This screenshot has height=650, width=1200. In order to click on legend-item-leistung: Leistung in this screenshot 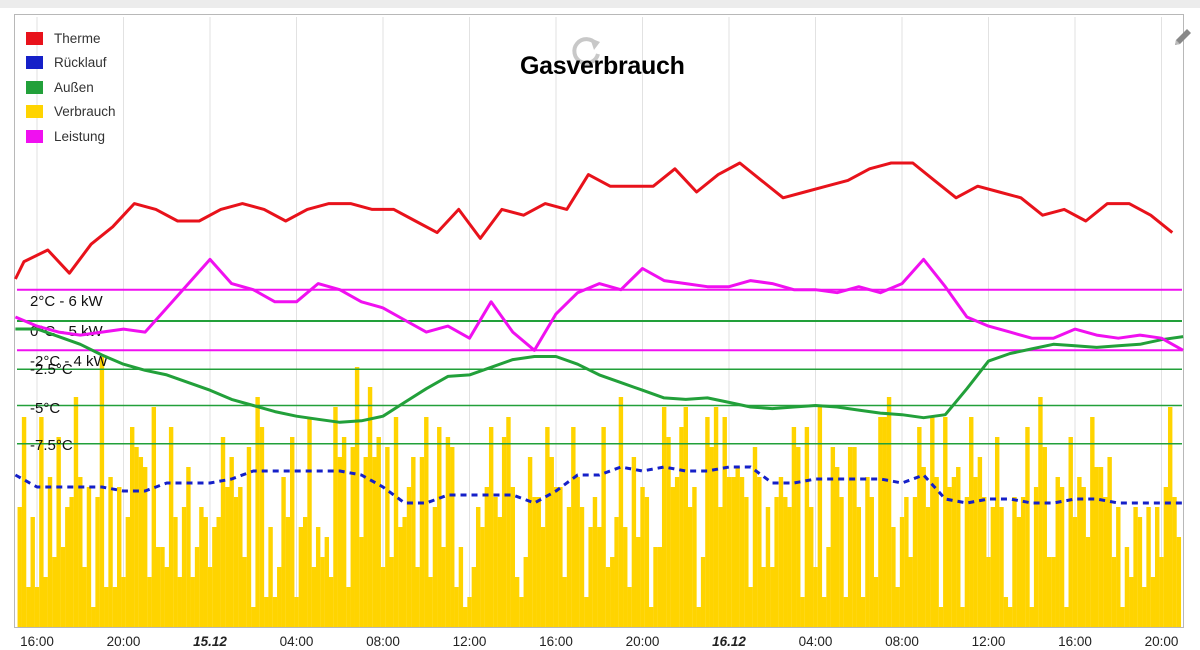, I will do `click(71, 136)`.